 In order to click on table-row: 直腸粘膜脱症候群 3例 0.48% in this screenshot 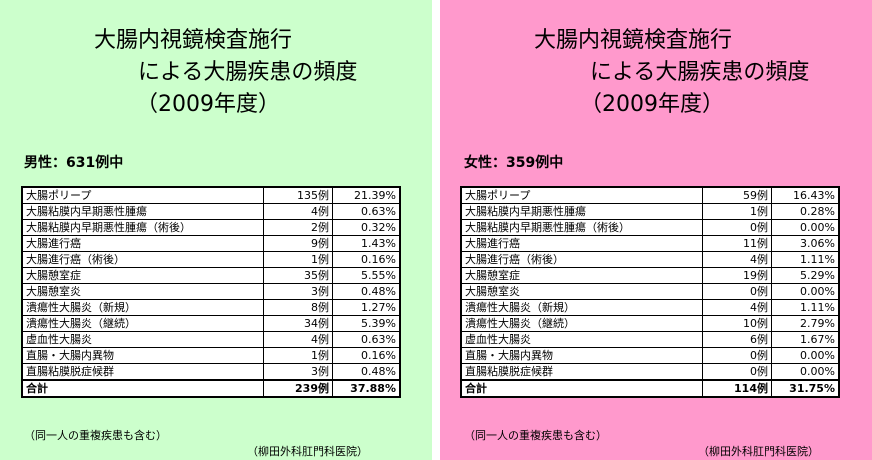, I will do `click(211, 372)`.